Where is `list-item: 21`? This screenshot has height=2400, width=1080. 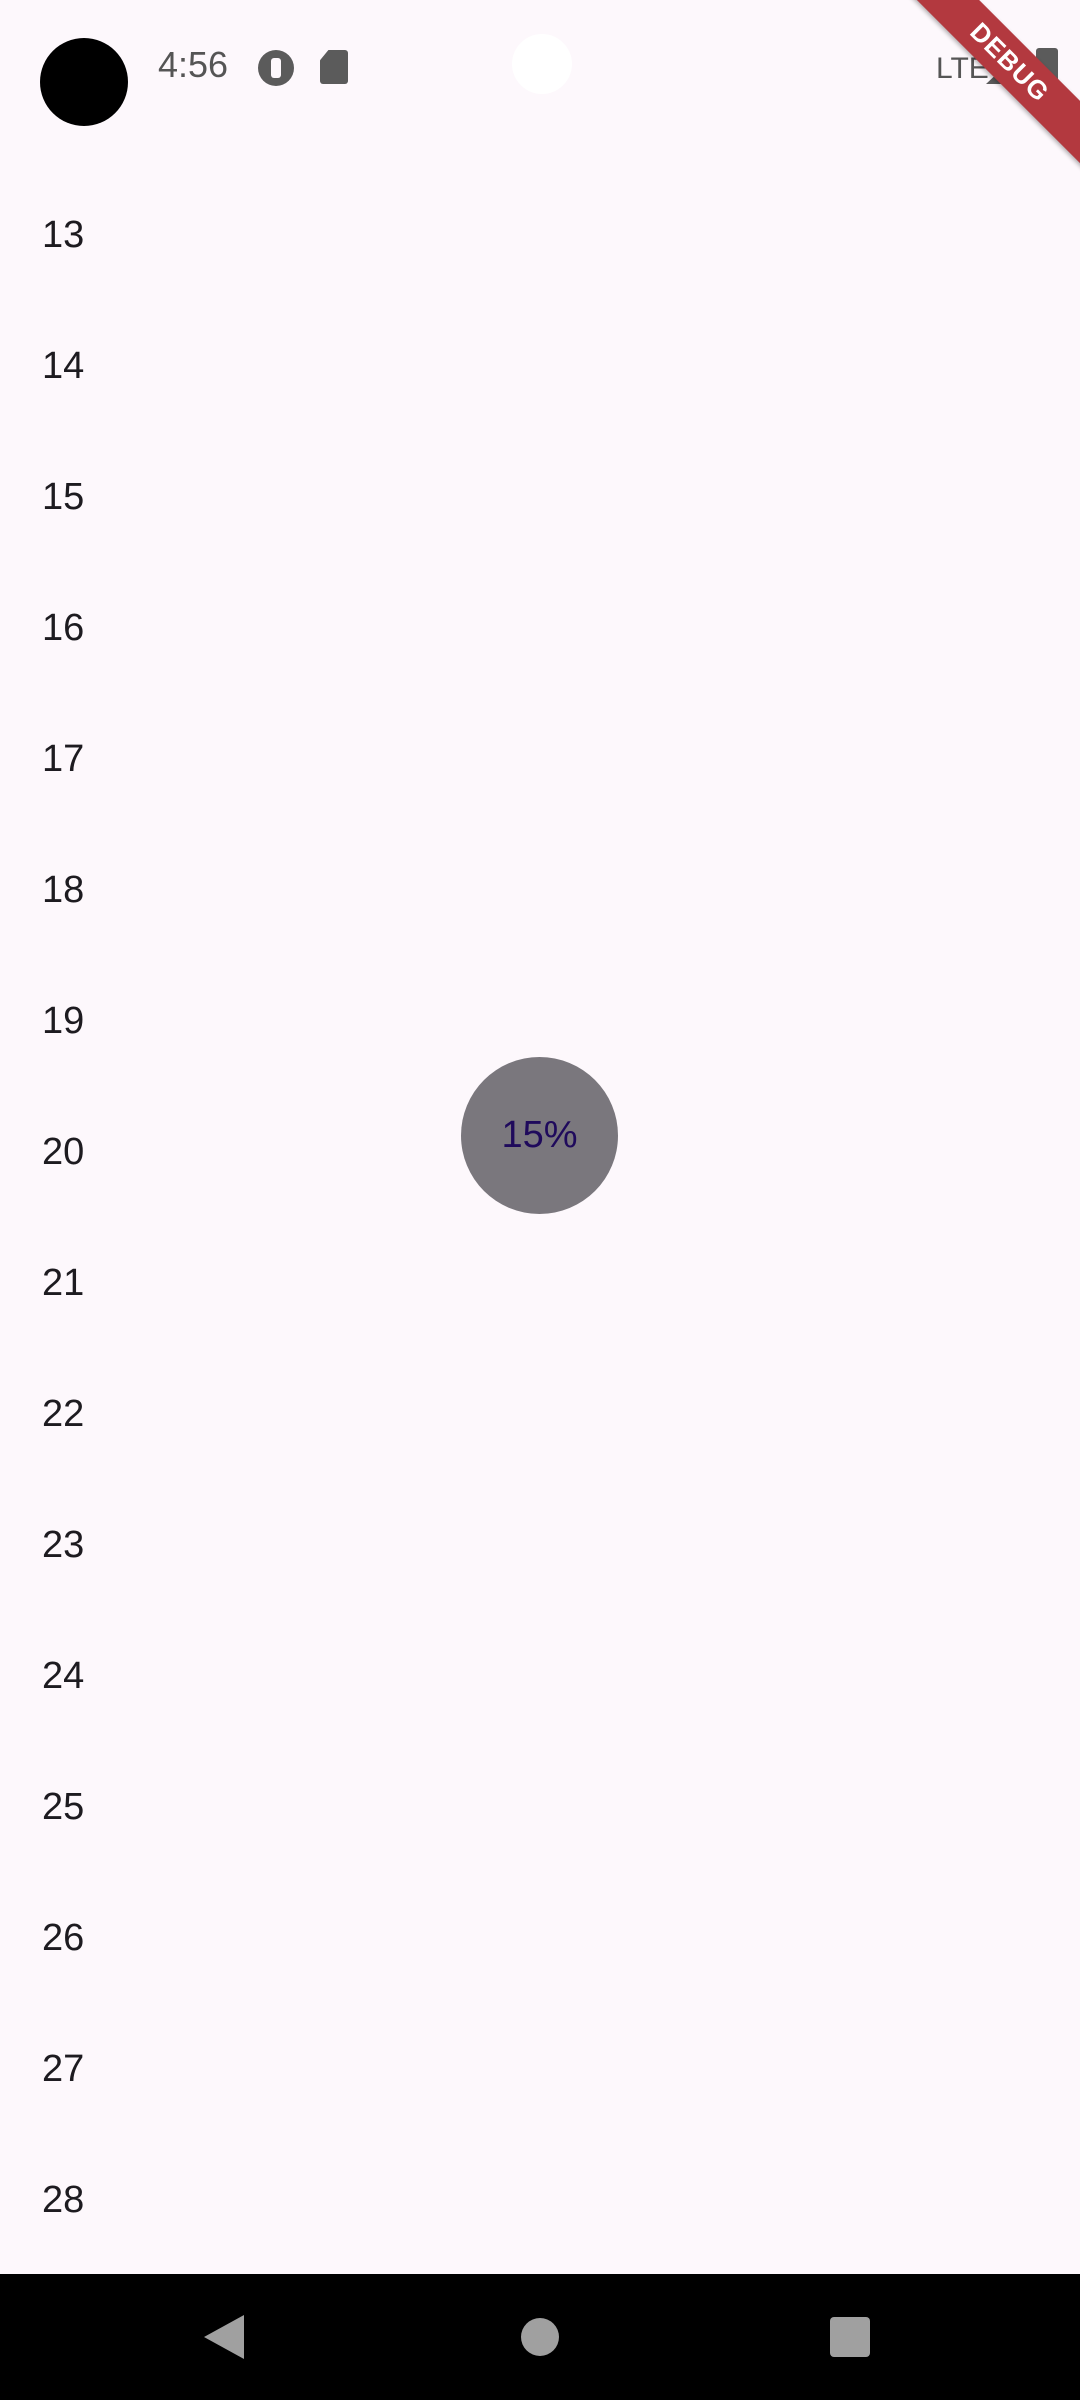 list-item: 21 is located at coordinates (63, 1283).